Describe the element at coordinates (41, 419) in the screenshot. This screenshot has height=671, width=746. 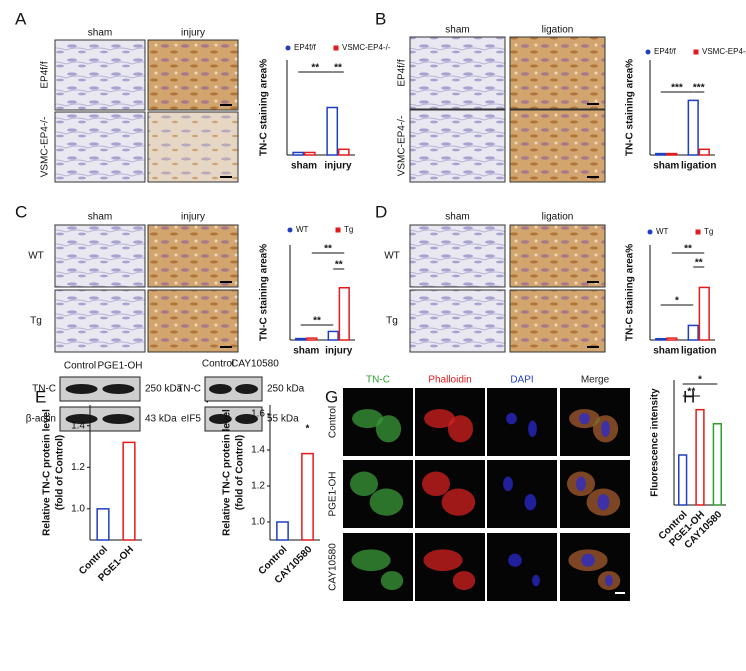
I see `protein-label: β-actin` at that location.